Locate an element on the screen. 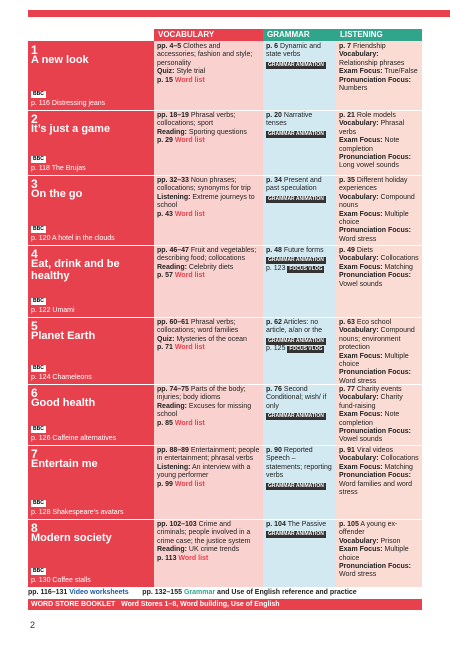  lis-exam: Note completion is located at coordinates (369, 419).